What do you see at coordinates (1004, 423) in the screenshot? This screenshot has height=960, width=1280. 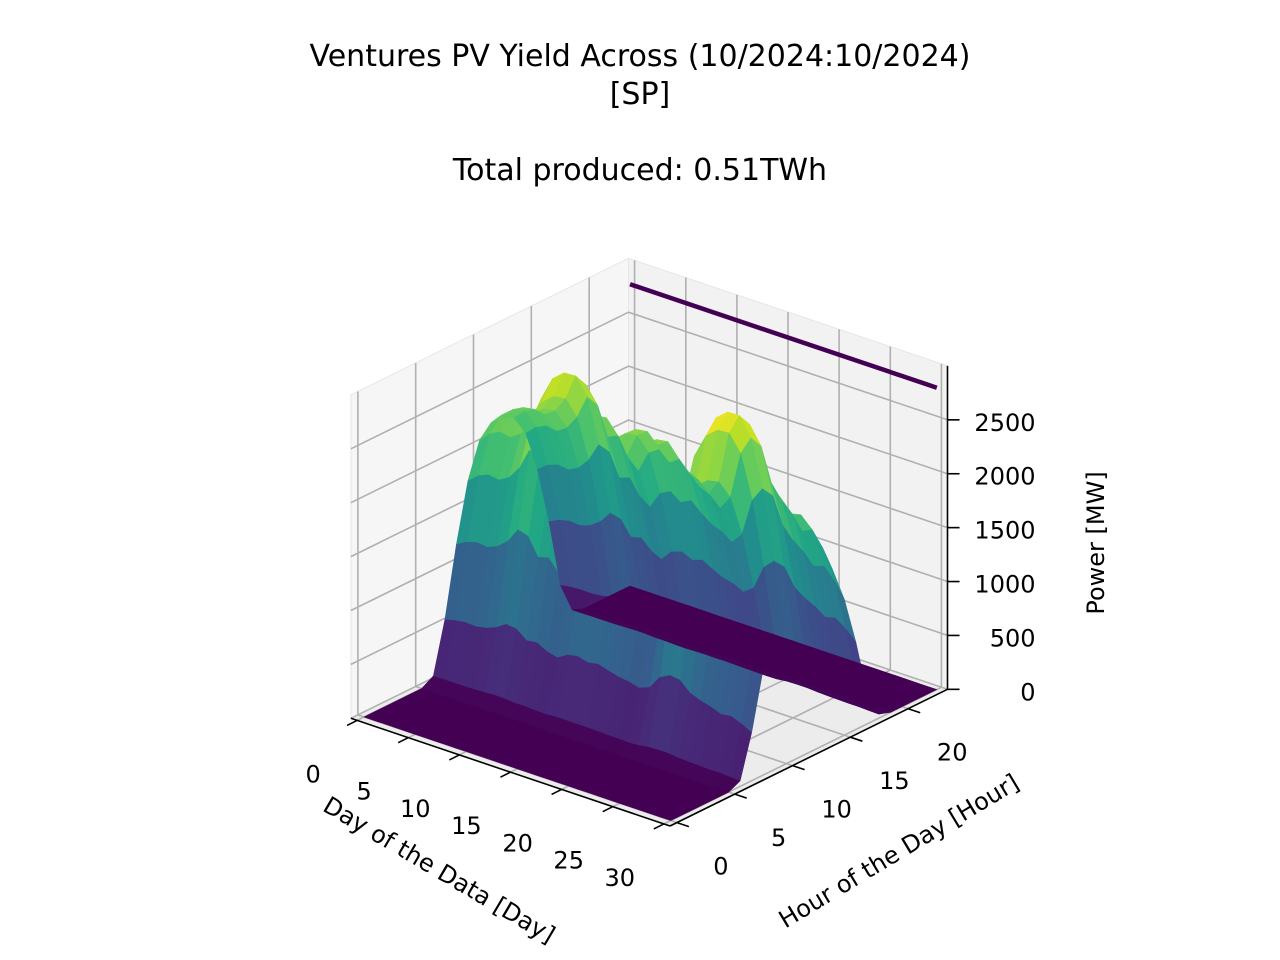 I see `z-tick-label: 2500` at bounding box center [1004, 423].